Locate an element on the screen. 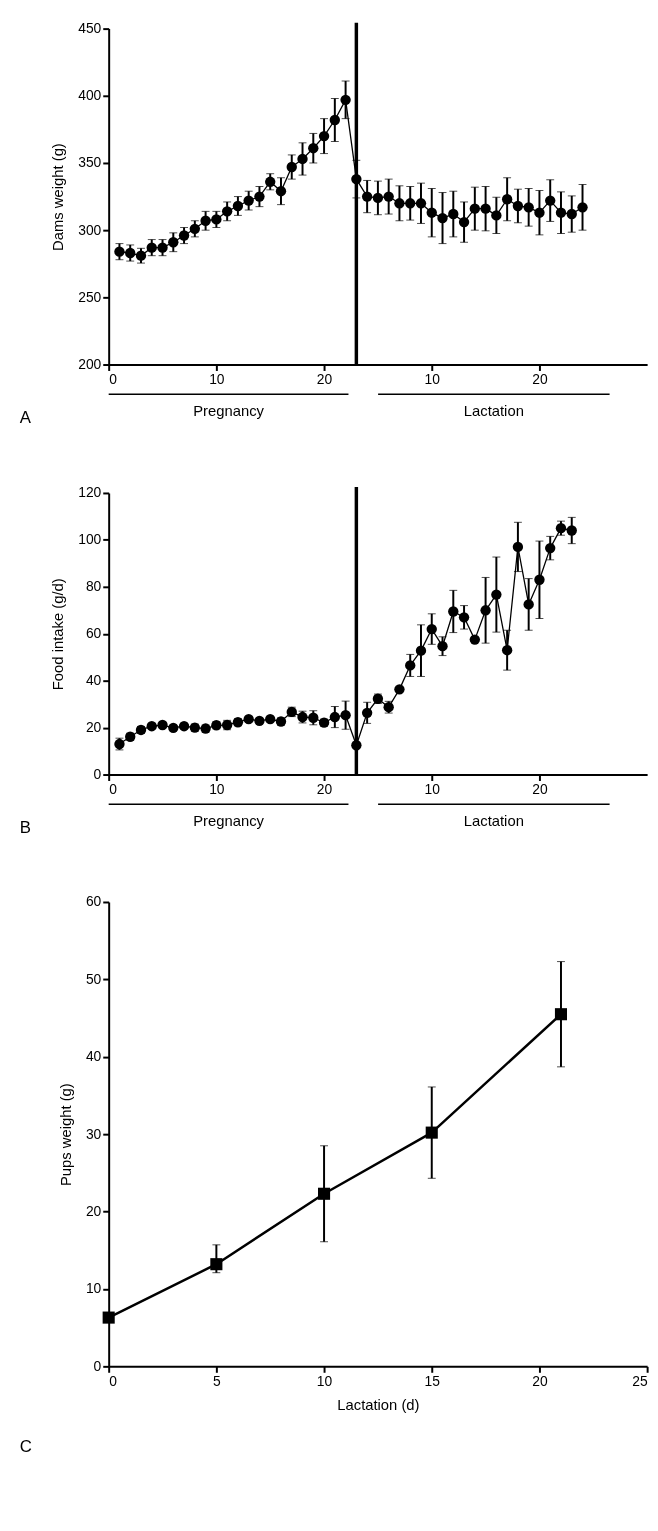 The image size is (658, 1531). x-tick-label: 15 is located at coordinates (432, 1380).